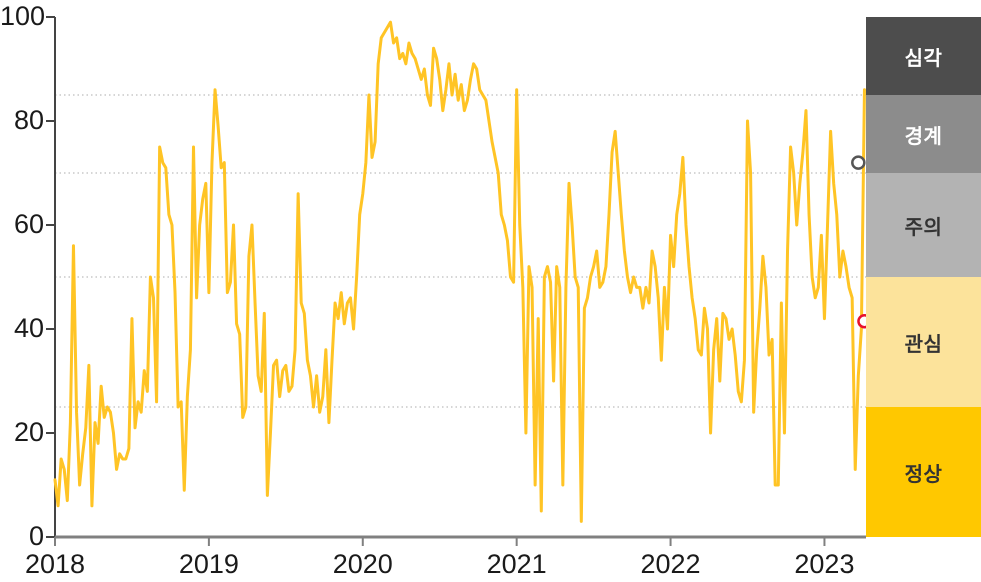 This screenshot has height=582, width=981. What do you see at coordinates (36, 536) in the screenshot?
I see `y-axis-tick-0: 0` at bounding box center [36, 536].